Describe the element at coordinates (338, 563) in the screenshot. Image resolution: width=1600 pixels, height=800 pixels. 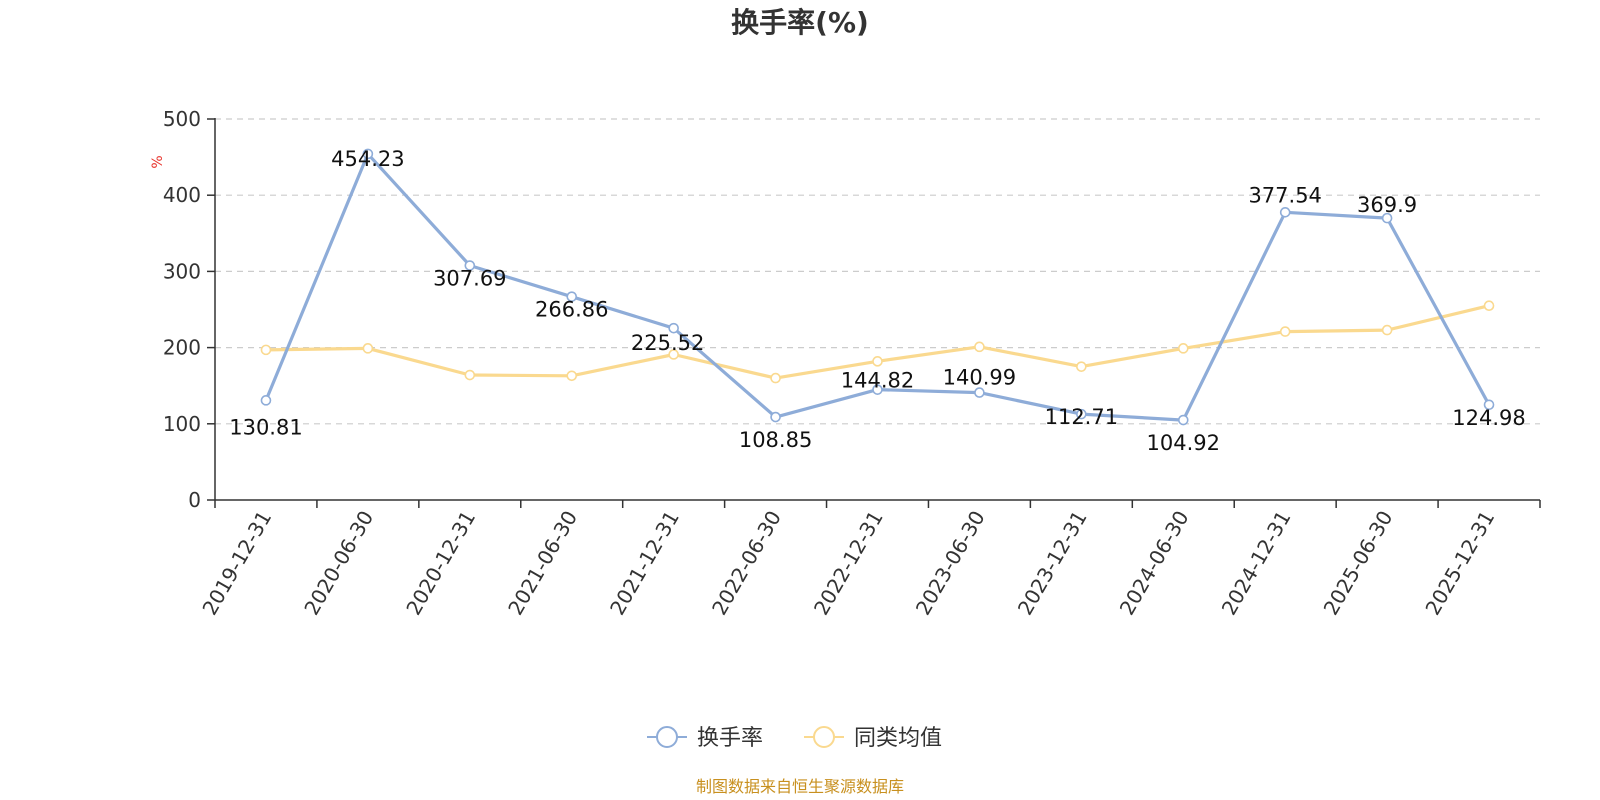
I see `x-tick-label: 2020-06-30` at that location.